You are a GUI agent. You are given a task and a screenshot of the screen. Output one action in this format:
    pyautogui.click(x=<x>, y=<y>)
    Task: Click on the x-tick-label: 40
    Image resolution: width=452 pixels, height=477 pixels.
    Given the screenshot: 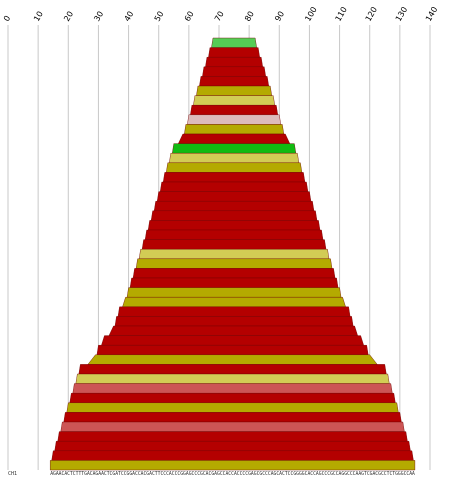 What is the action you would take?
    pyautogui.click(x=129, y=16)
    